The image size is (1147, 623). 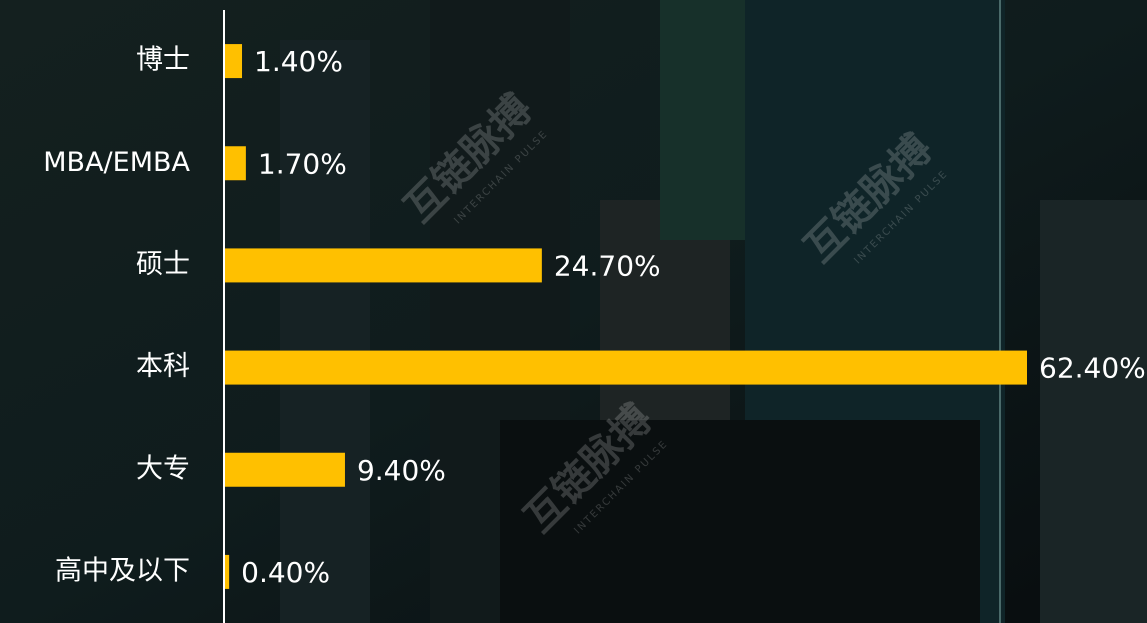 I want to click on value-label: 24.70%, so click(x=607, y=265).